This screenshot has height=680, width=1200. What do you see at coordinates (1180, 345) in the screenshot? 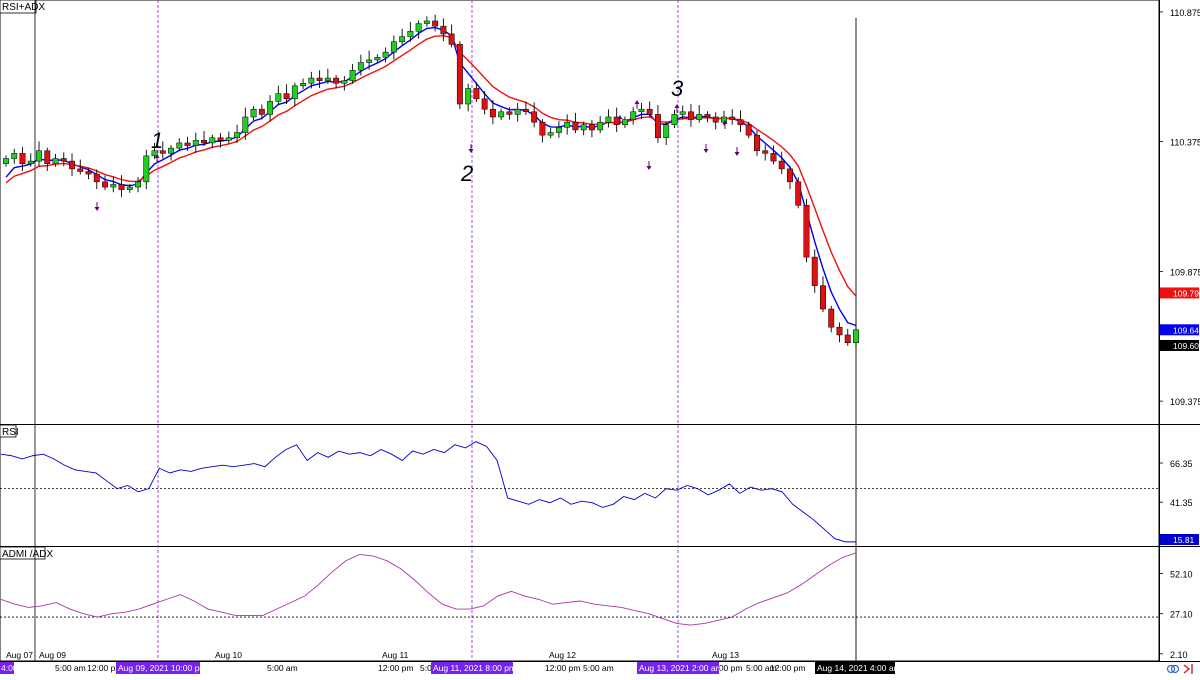
I see `last-price-tag: 109.603` at bounding box center [1180, 345].